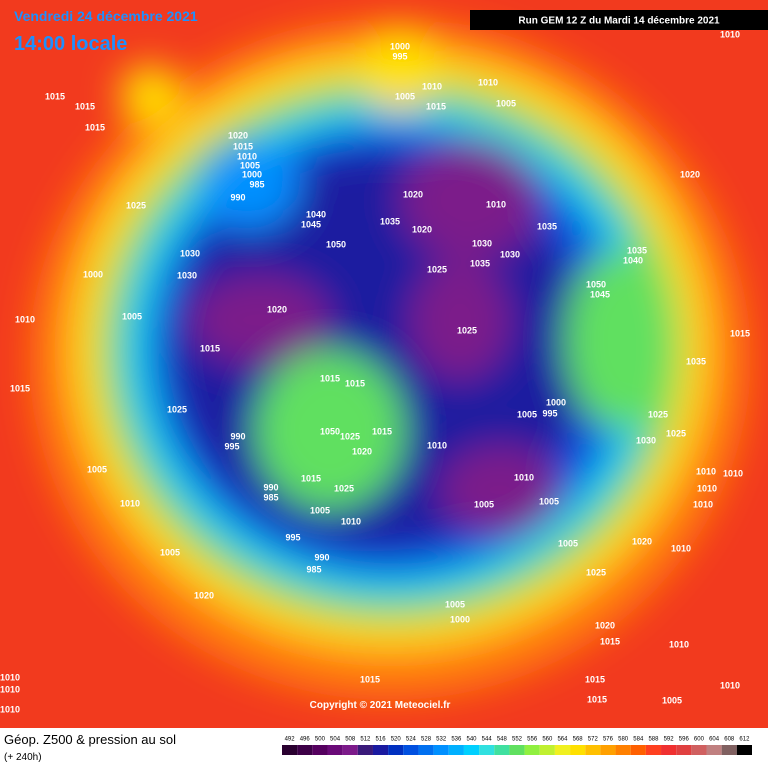 The width and height of the screenshot is (768, 773). I want to click on colorbar-label: 584, so click(638, 740).